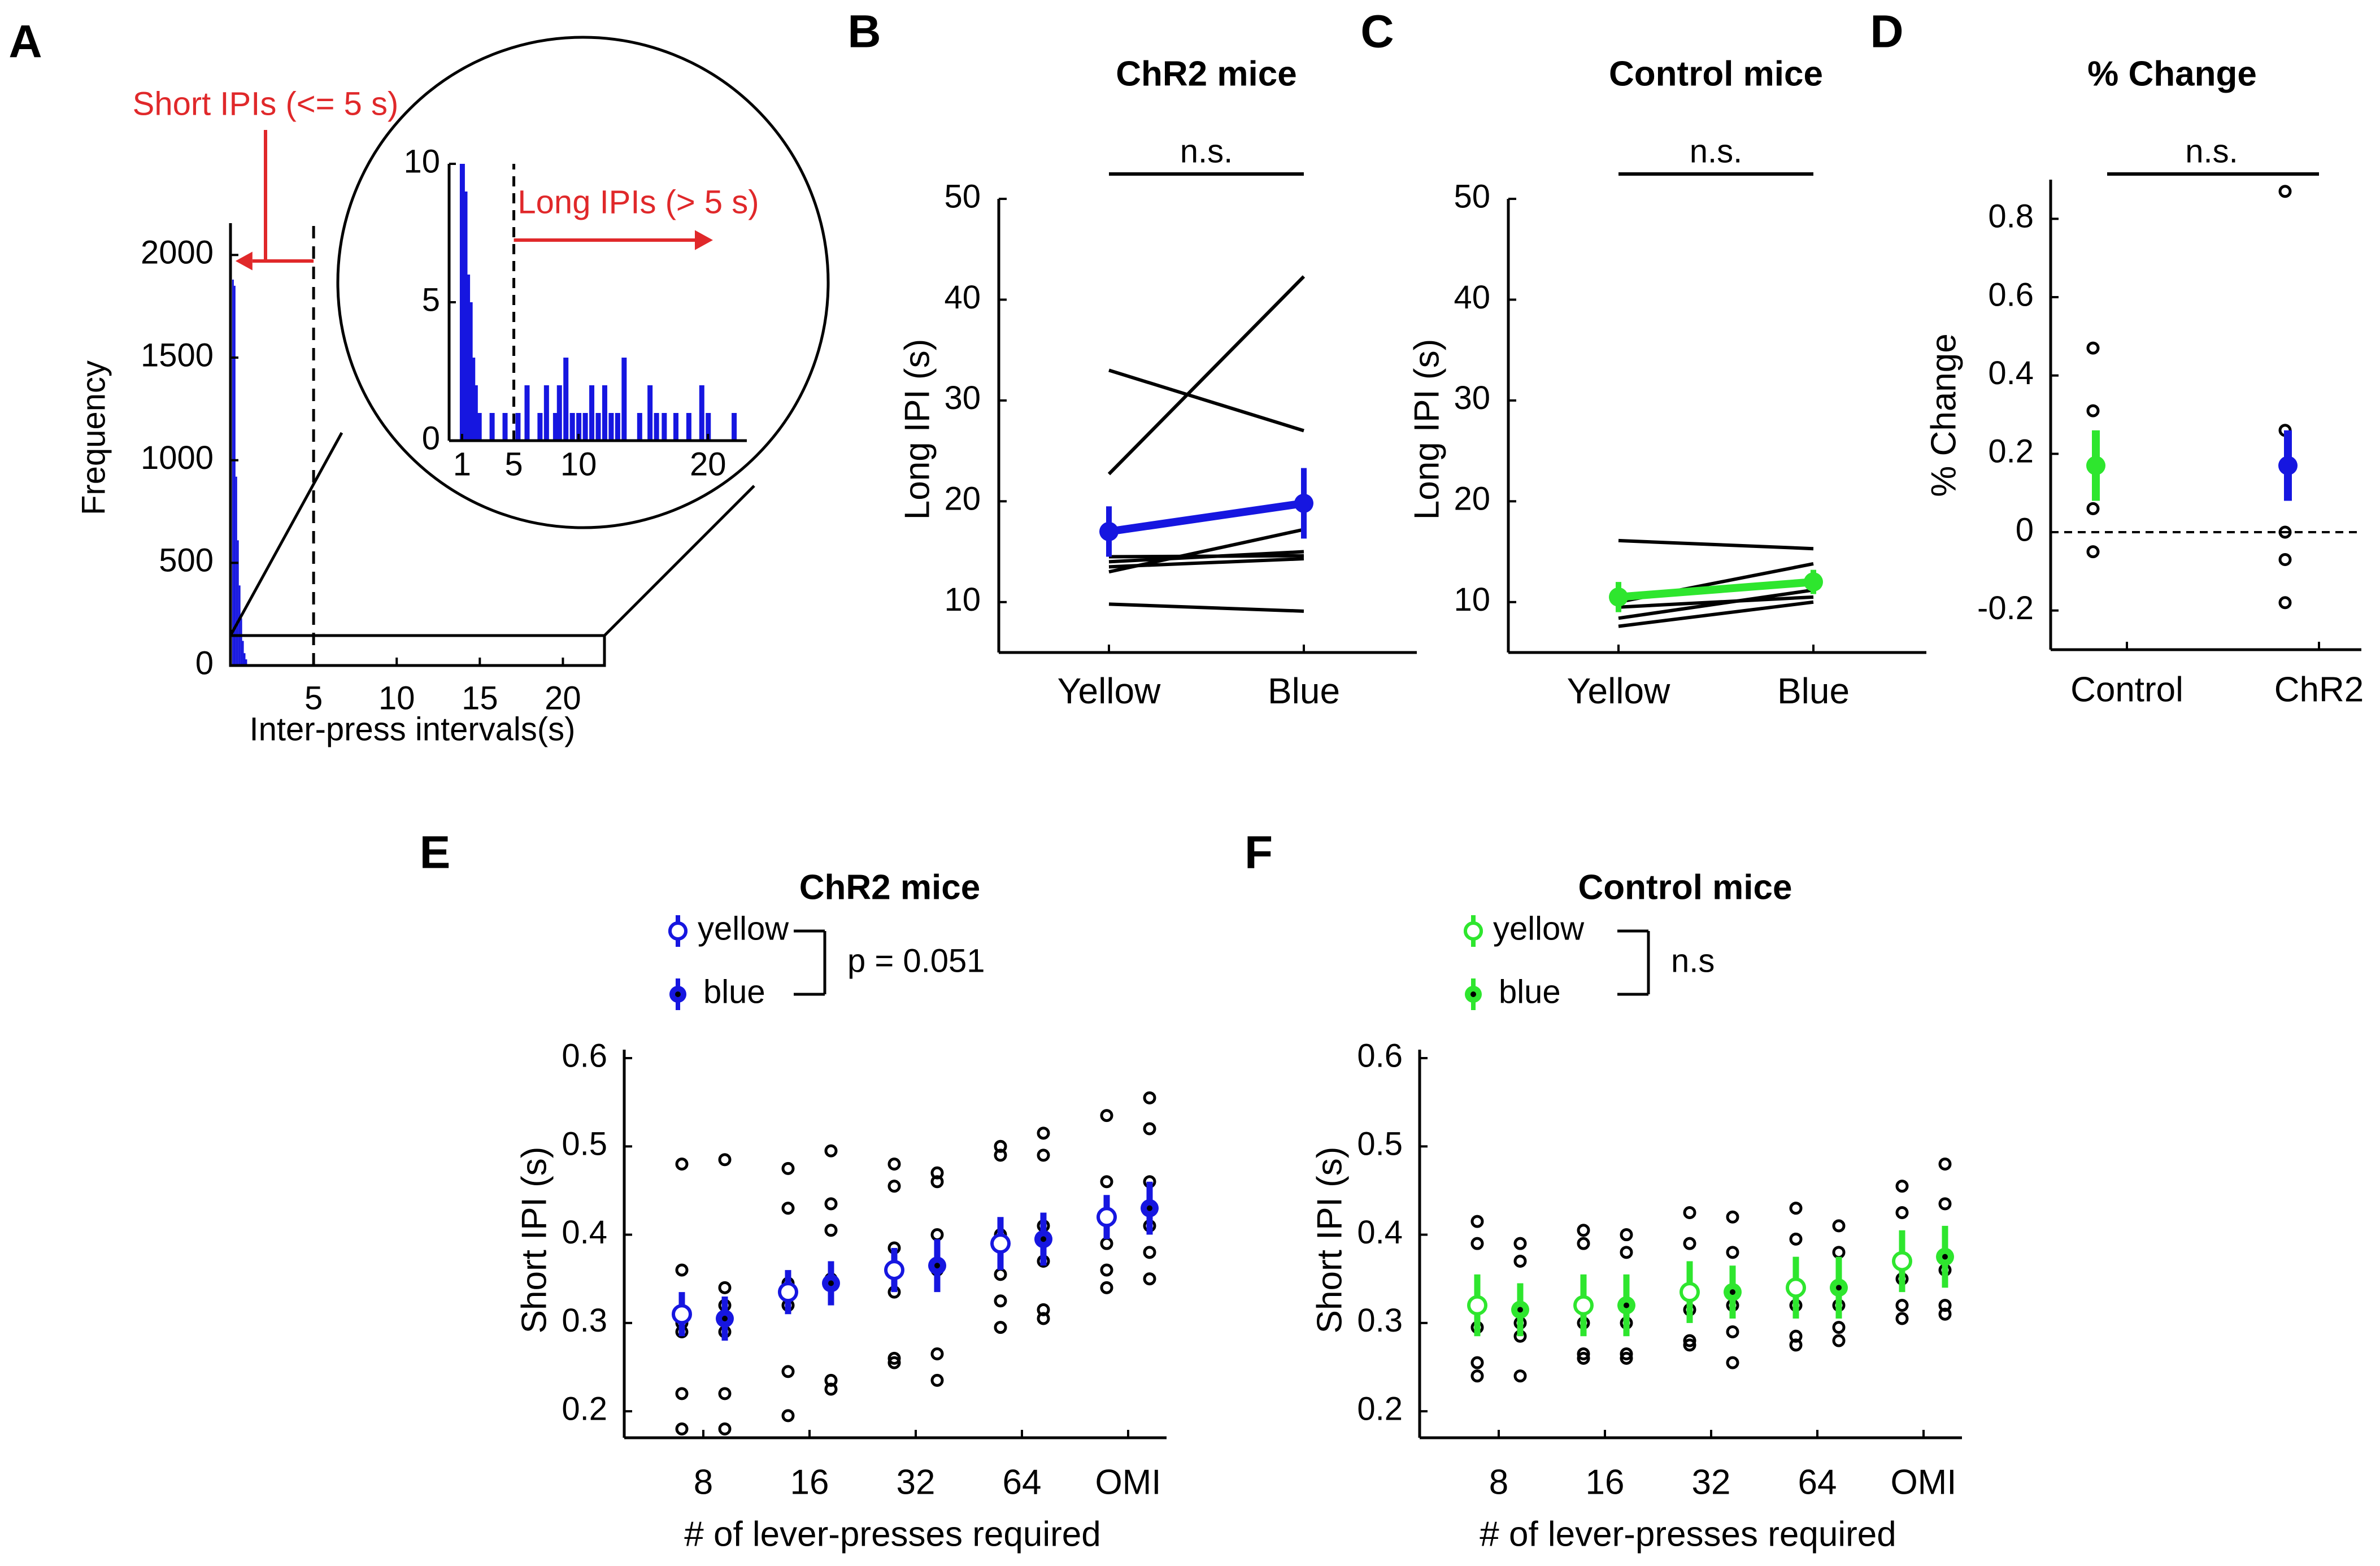 Image resolution: width=2380 pixels, height=1566 pixels. What do you see at coordinates (1259, 853) in the screenshot?
I see `panel-letter-f: F` at bounding box center [1259, 853].